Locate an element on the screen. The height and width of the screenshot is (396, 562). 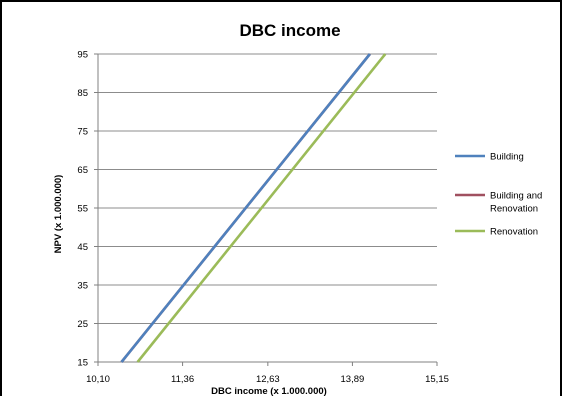
legend: Building Building and Renovation Renovation is located at coordinates (498, 195).